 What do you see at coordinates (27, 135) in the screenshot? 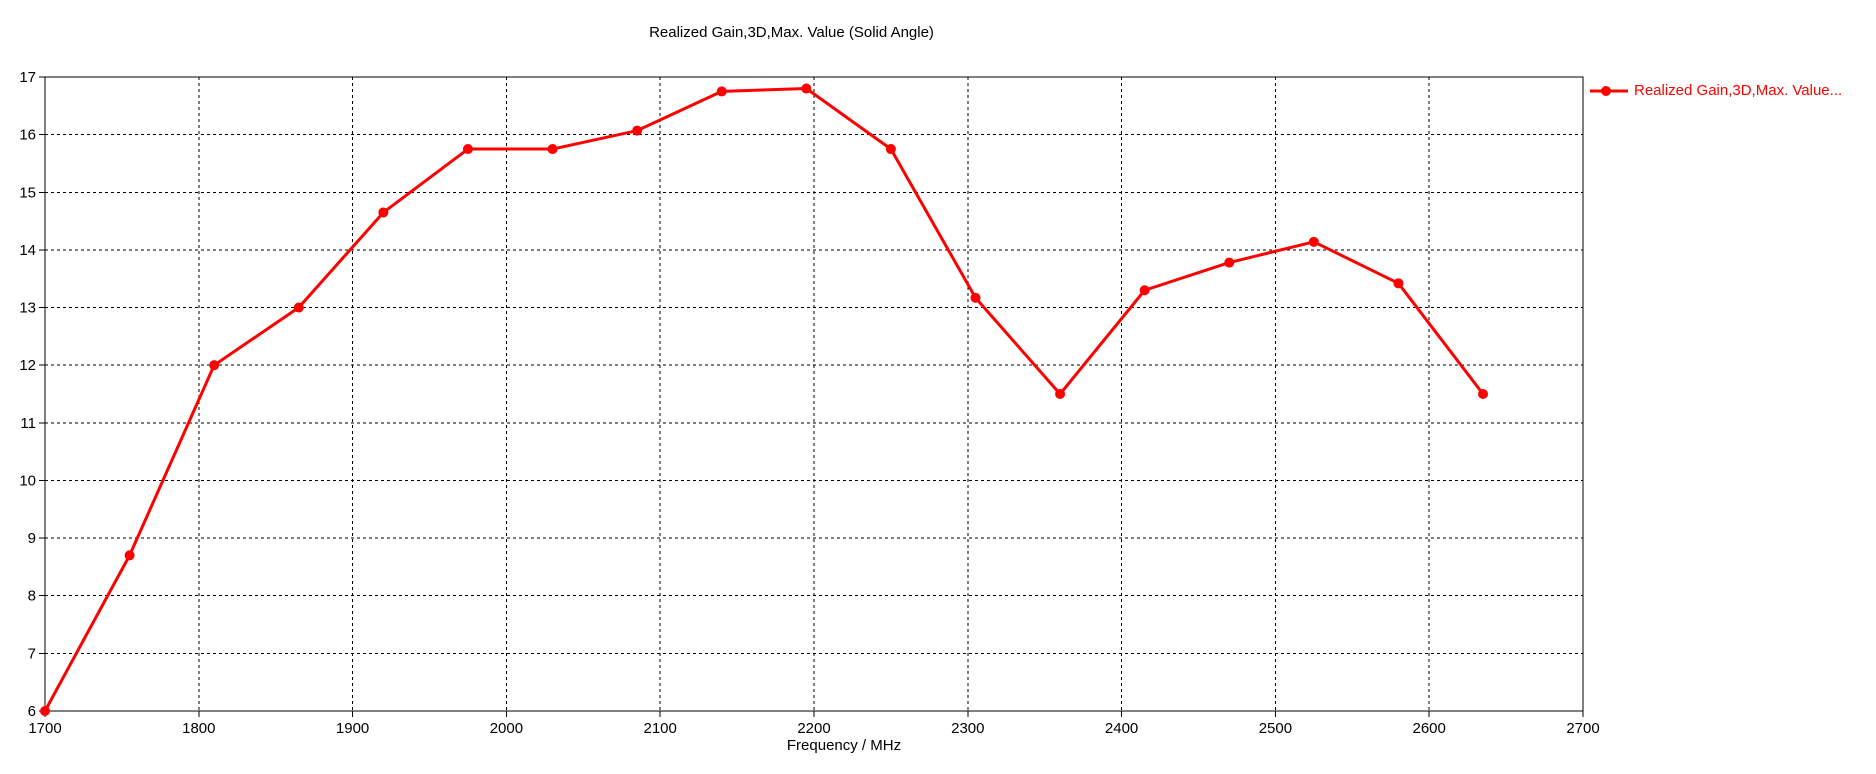
I see `y-tick-label: 16` at bounding box center [27, 135].